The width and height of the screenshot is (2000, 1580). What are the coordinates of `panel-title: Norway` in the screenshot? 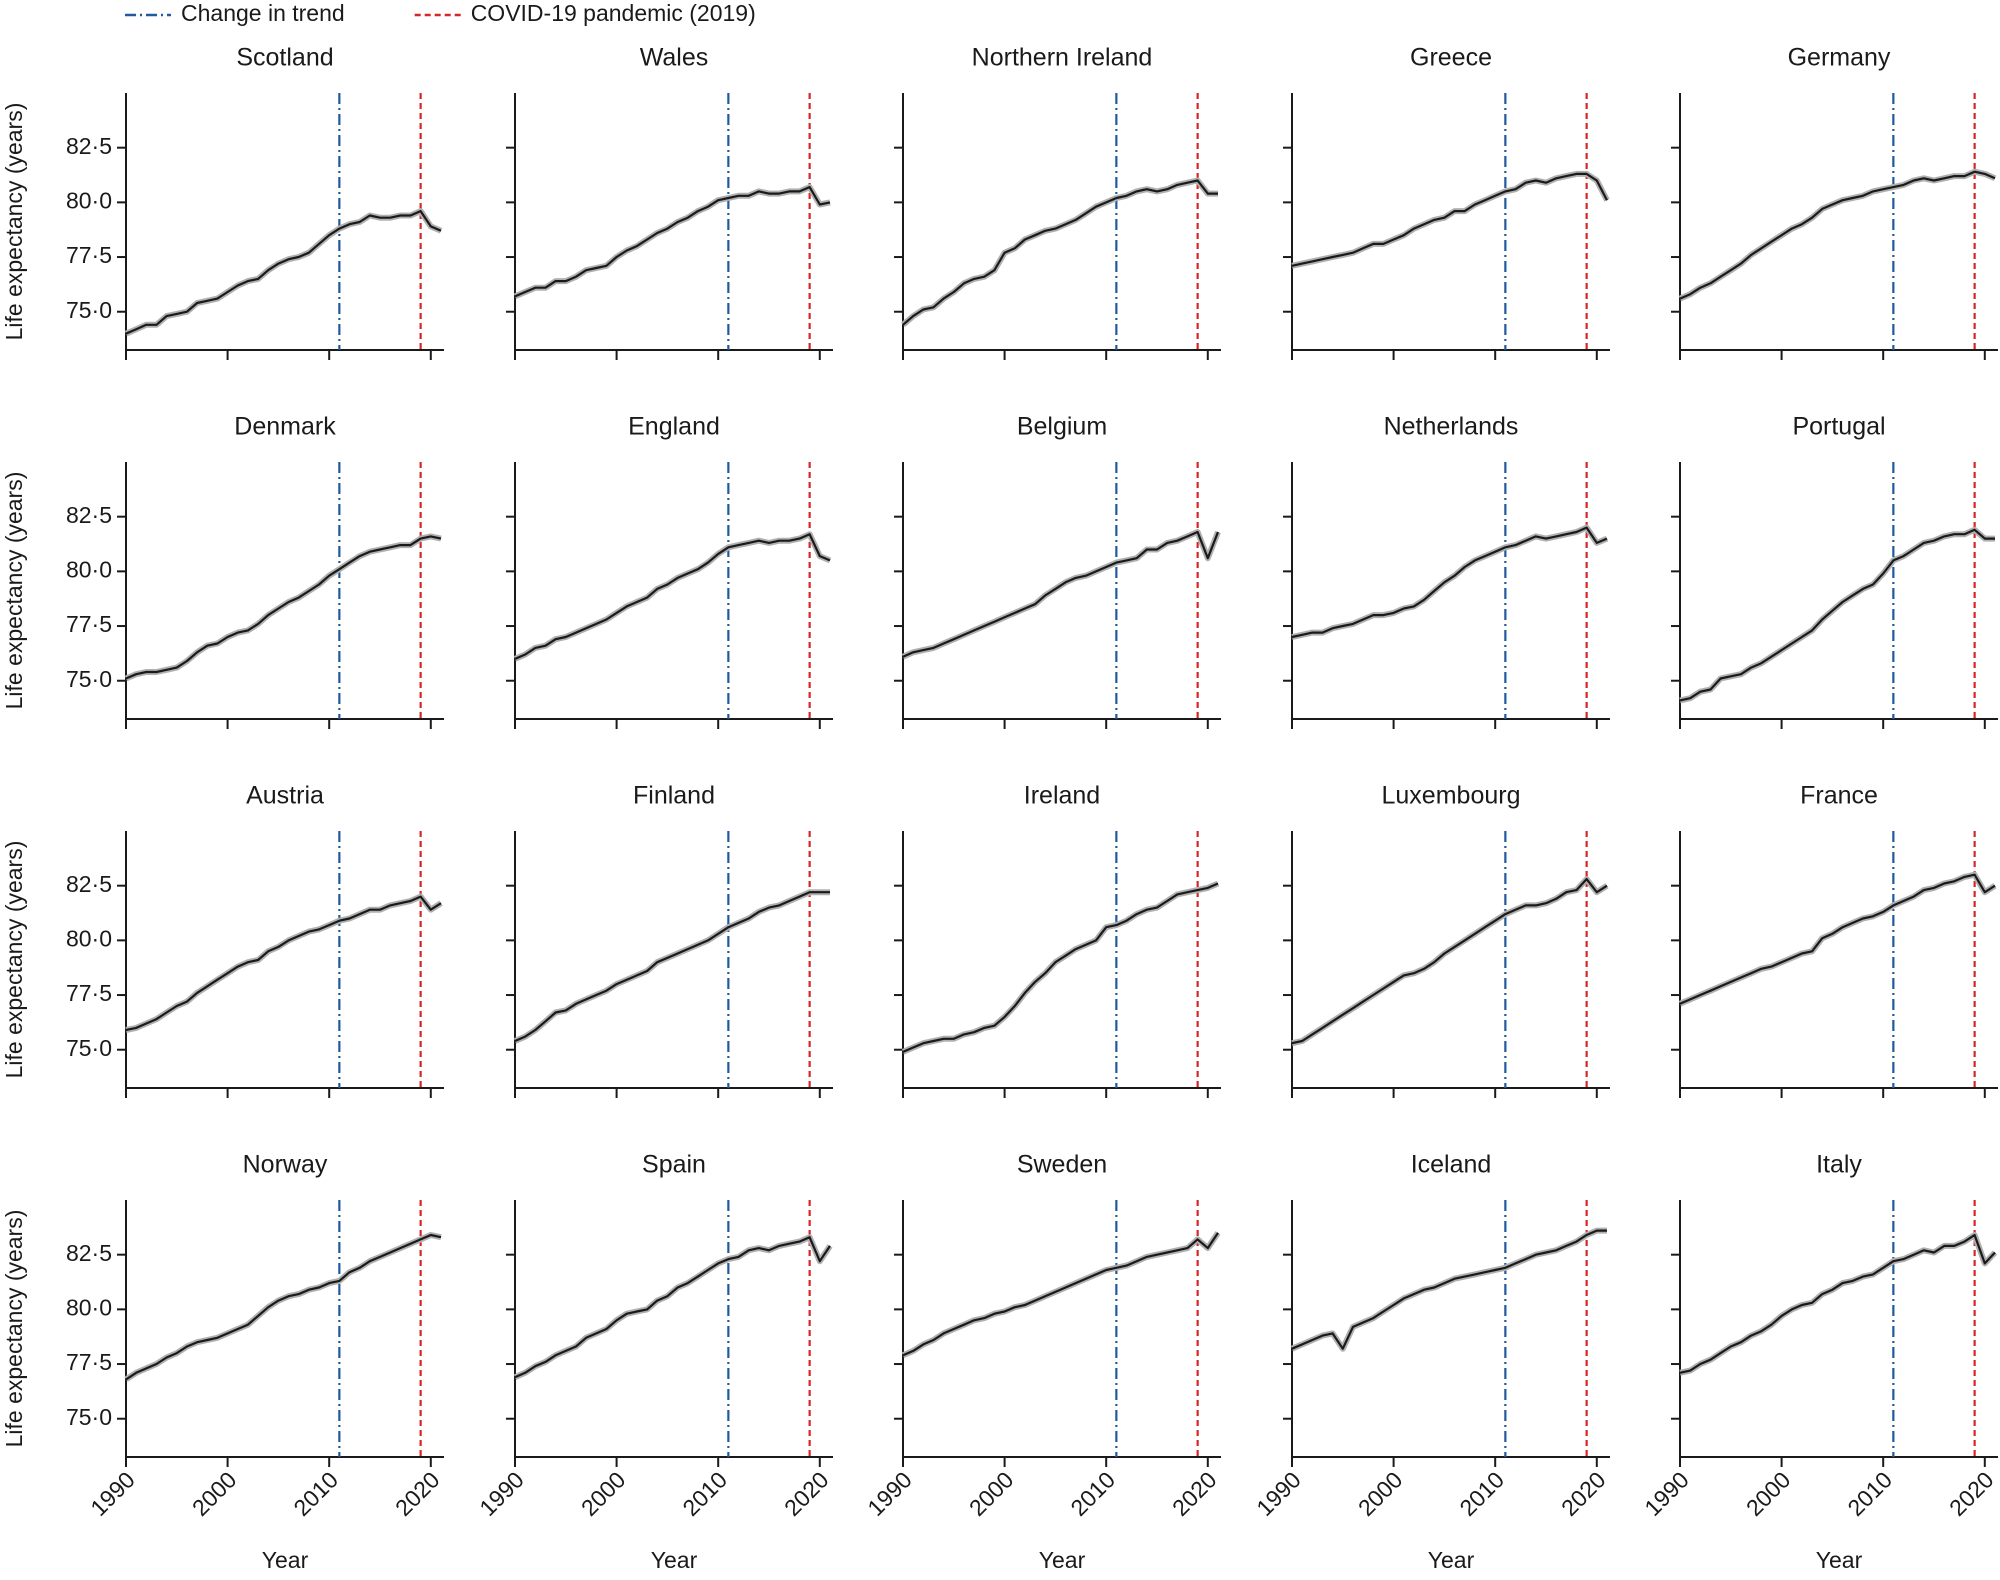 It's located at (285, 1165).